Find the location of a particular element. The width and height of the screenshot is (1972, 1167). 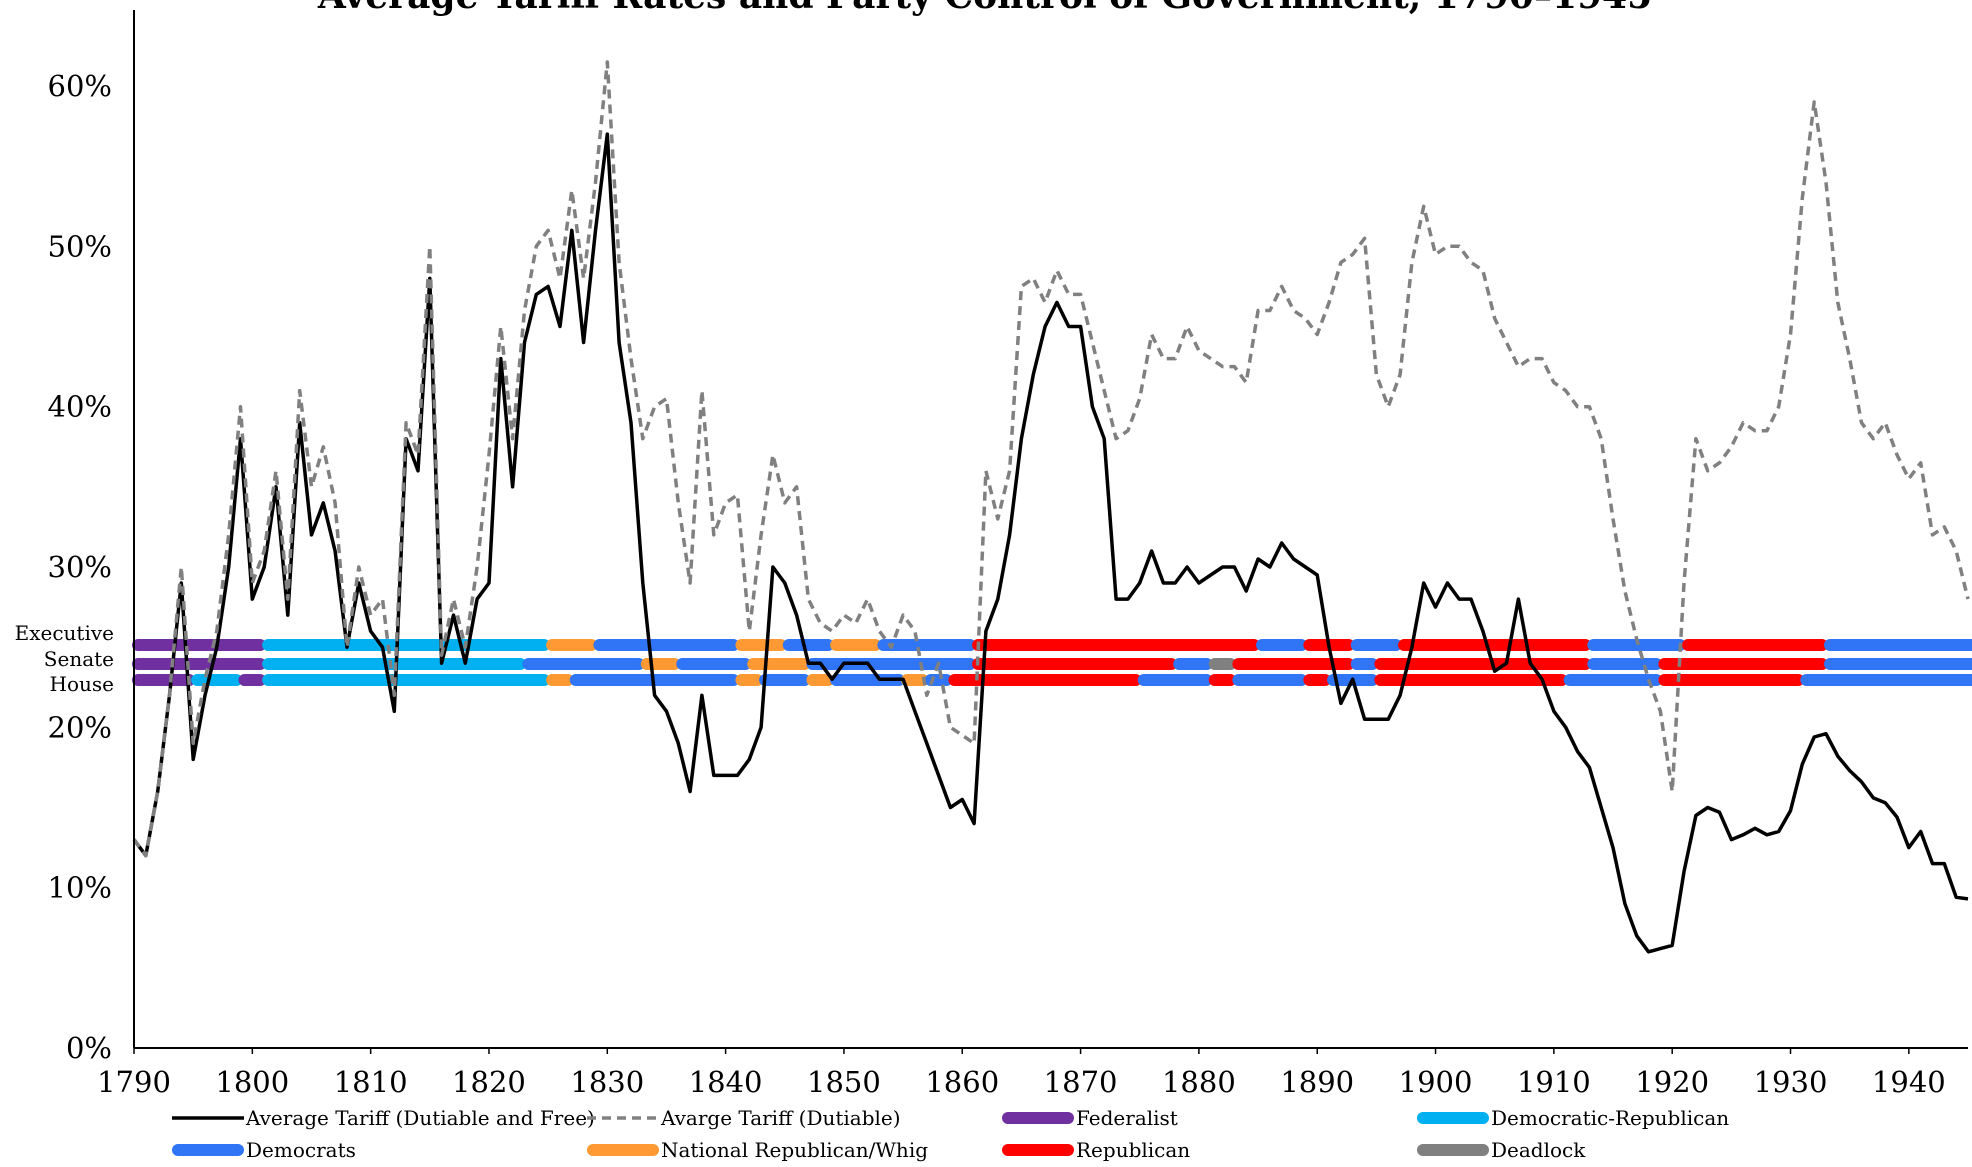

legend-item-deadlock: Deadlock is located at coordinates (1501, 1150).